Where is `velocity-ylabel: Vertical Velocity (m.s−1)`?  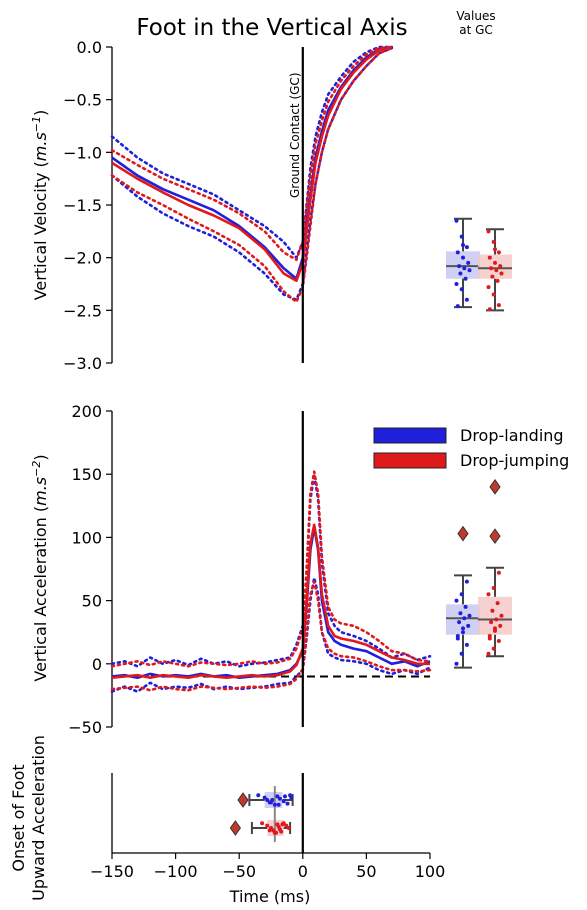 velocity-ylabel: Vertical Velocity (m.s−1) is located at coordinates (40, 205).